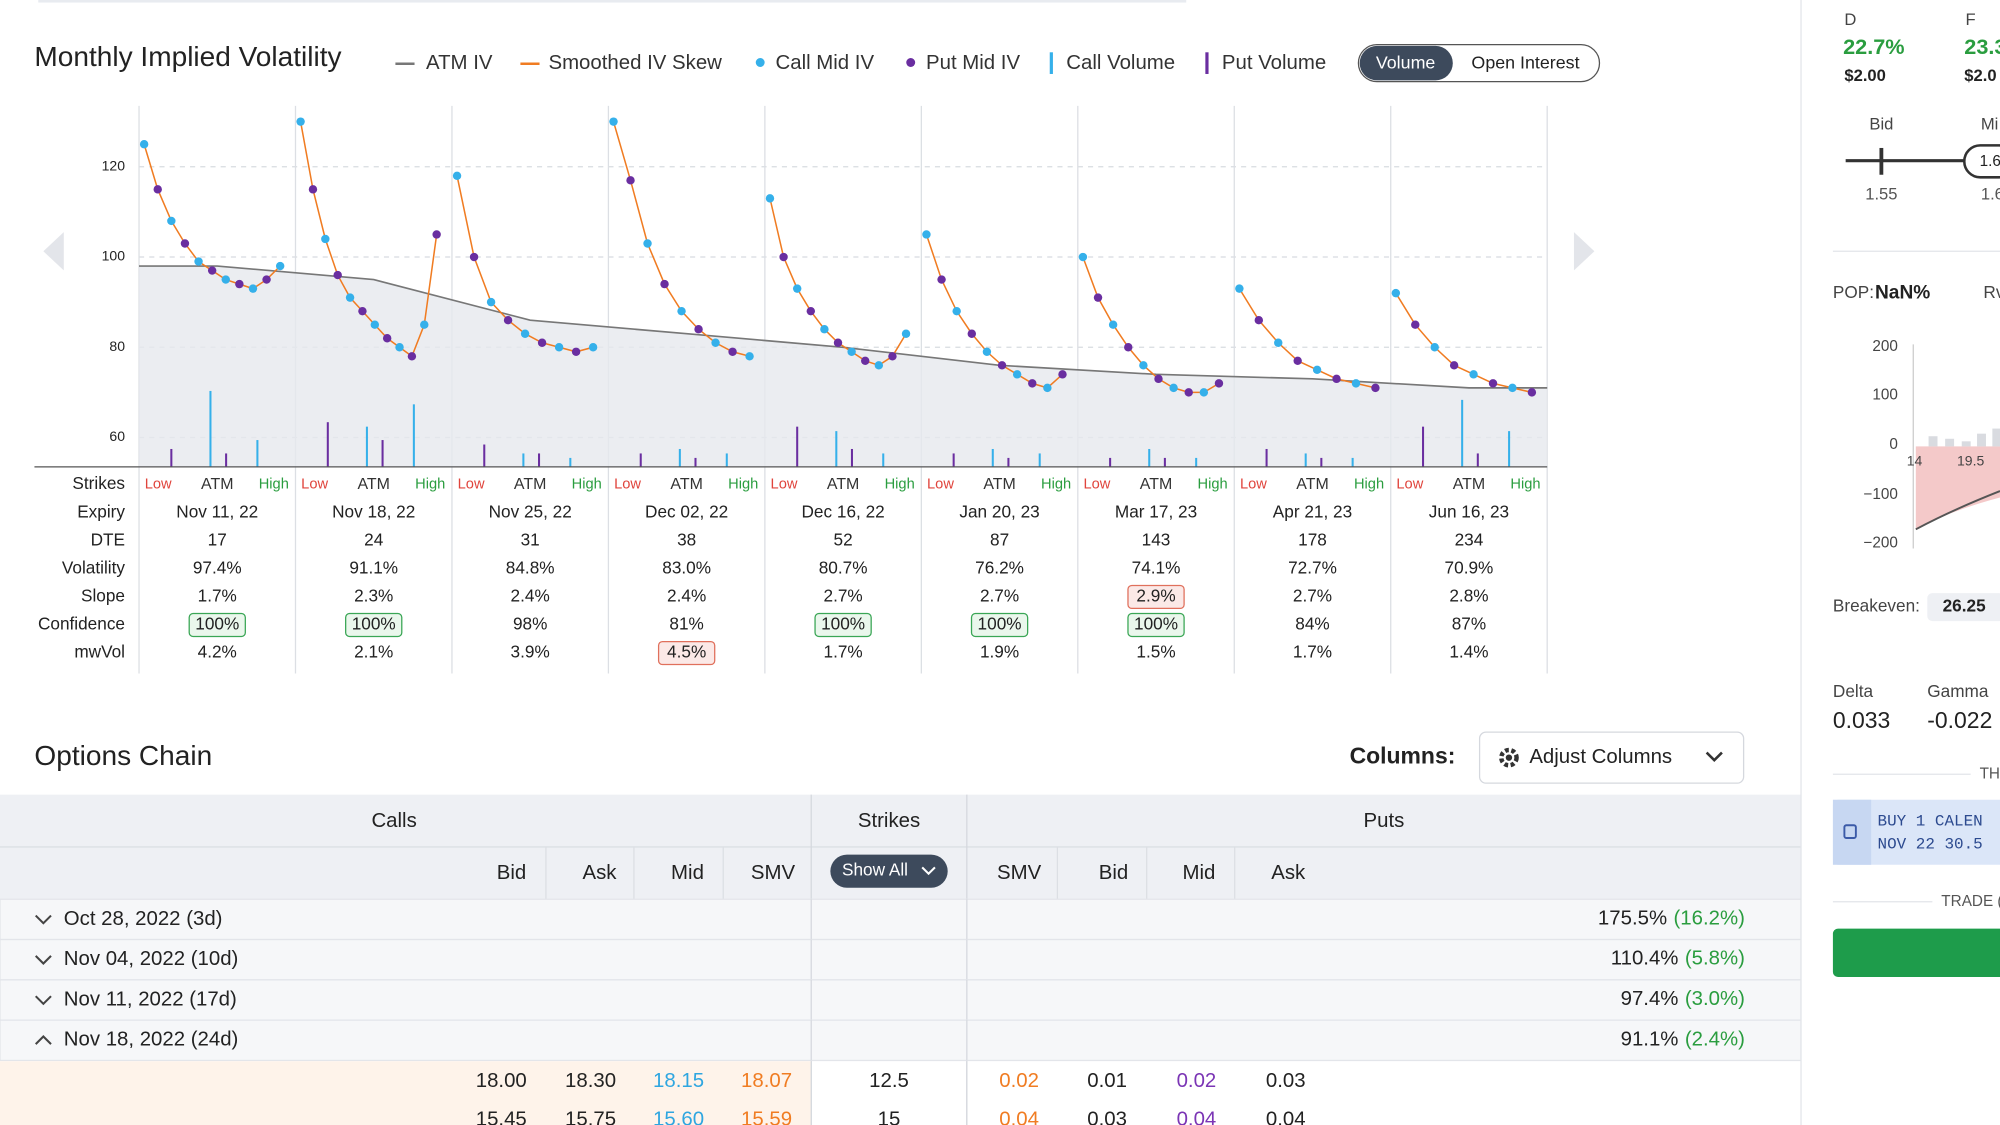 Image resolution: width=2000 pixels, height=1125 pixels. I want to click on column-header: Mid, so click(687, 873).